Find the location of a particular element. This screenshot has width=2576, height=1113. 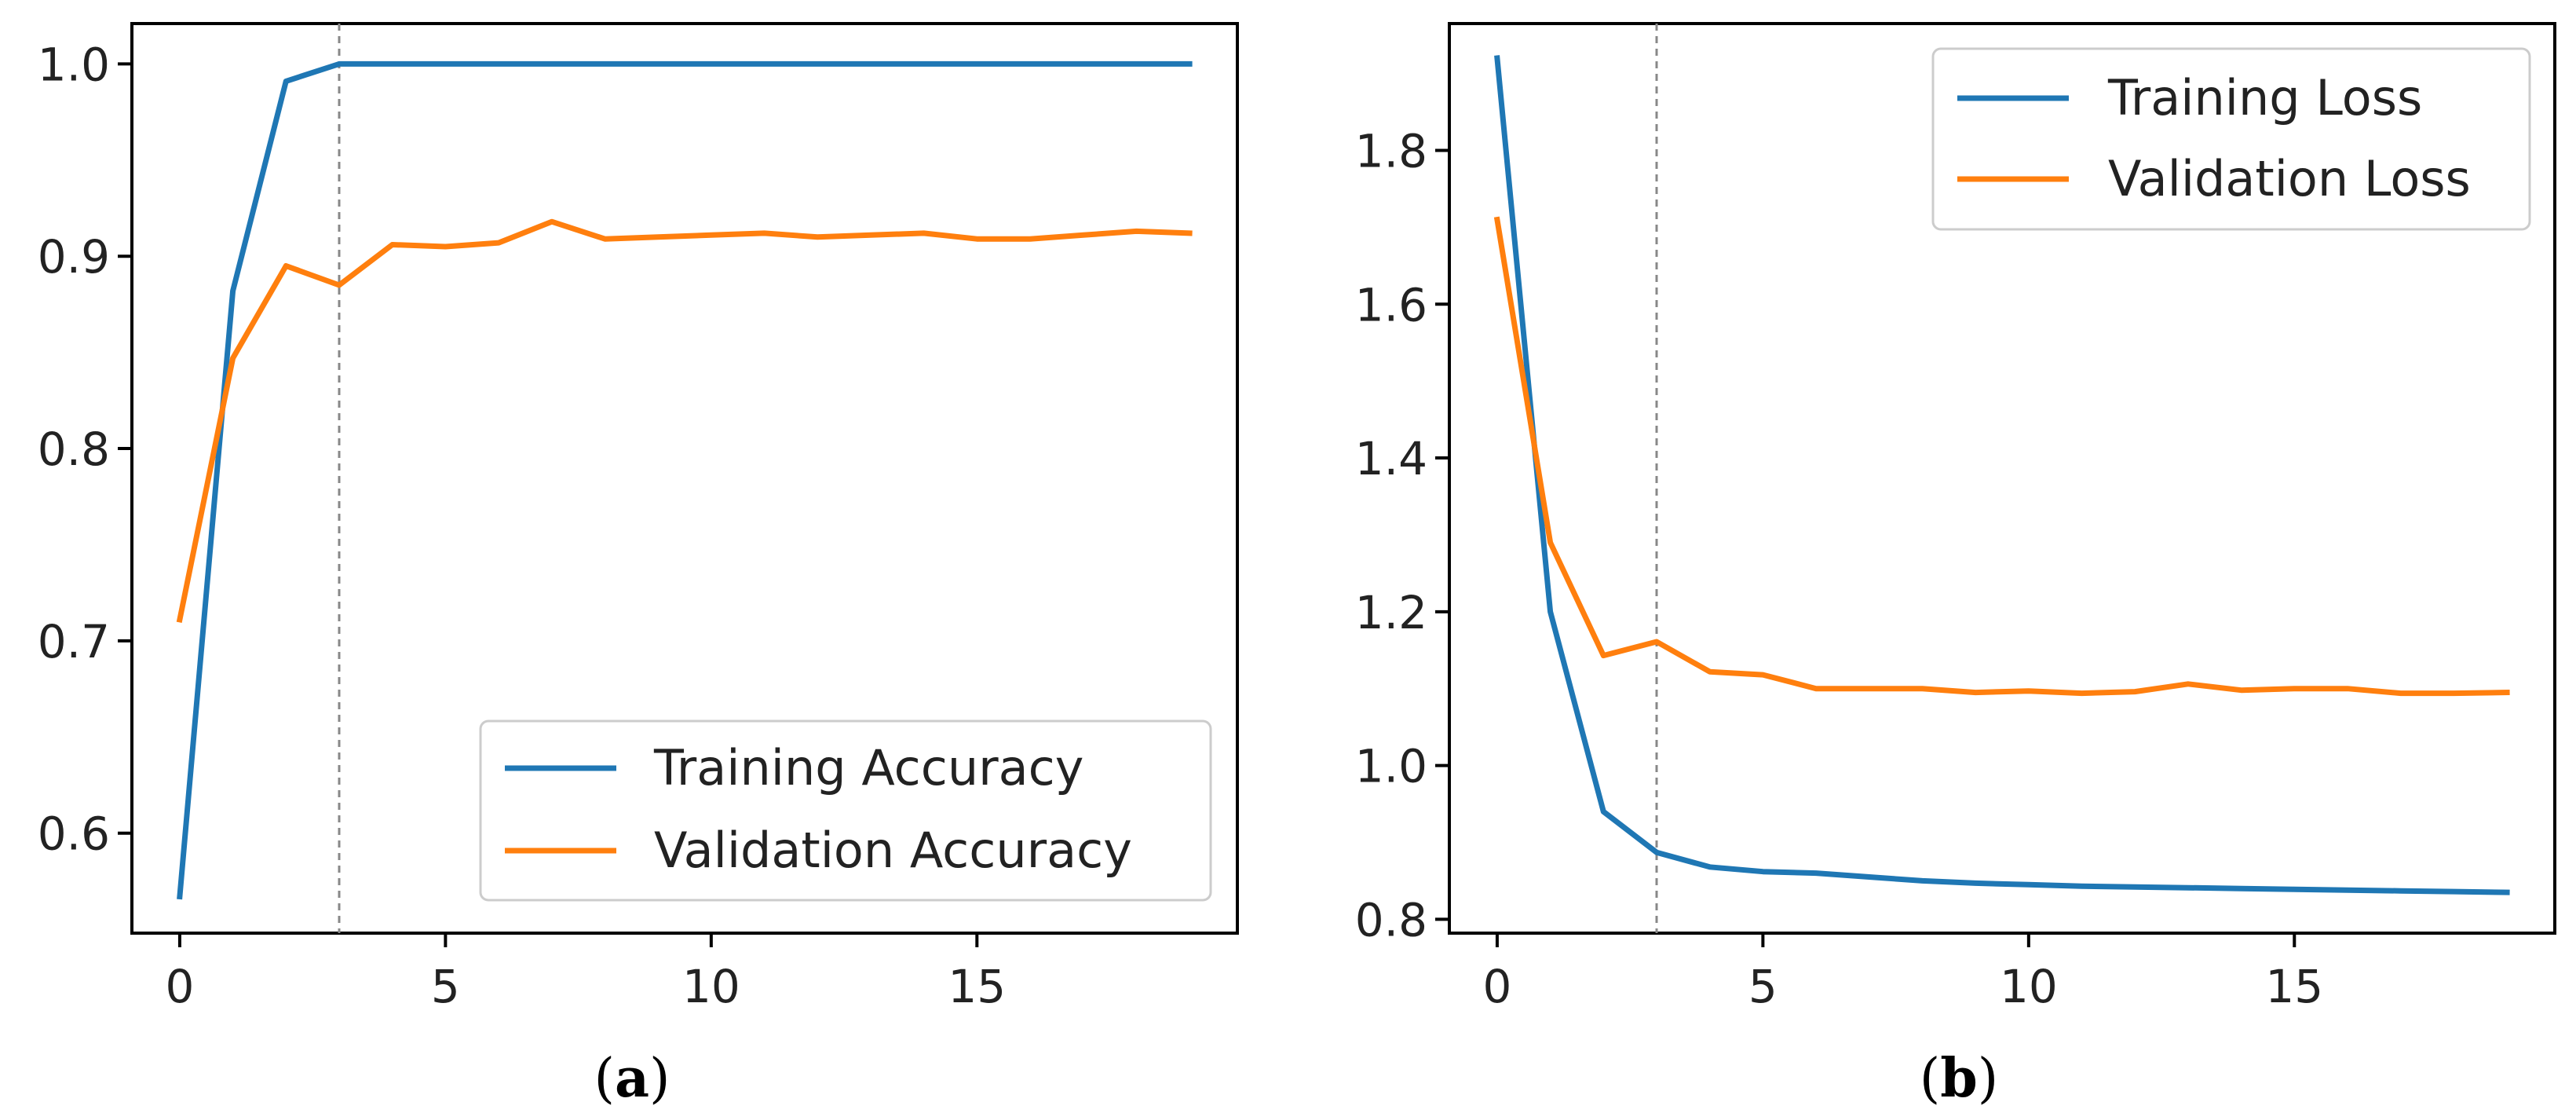

y-axis-ticks: 0.8 1.0 1.2 1.4 1.6 1.8 is located at coordinates (1402, 536).